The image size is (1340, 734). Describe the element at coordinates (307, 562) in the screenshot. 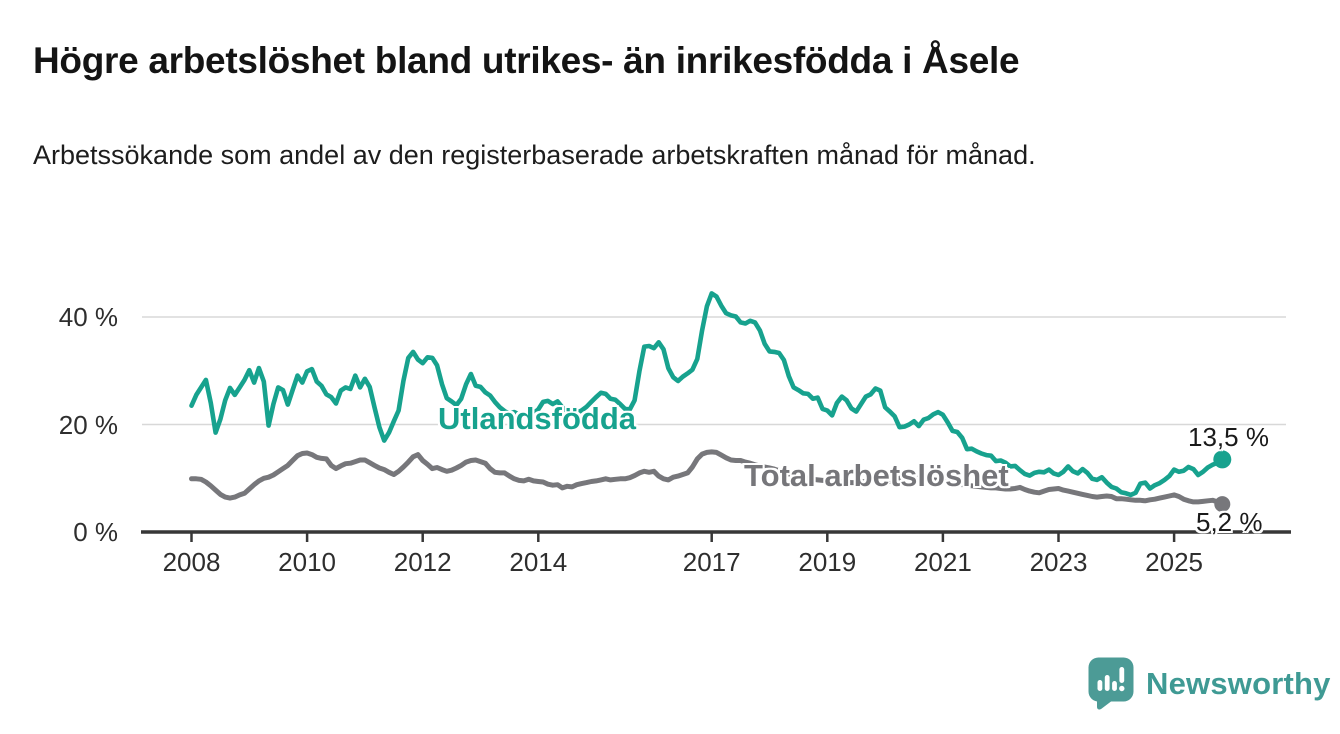

I see `x-axis-label: 2010` at that location.